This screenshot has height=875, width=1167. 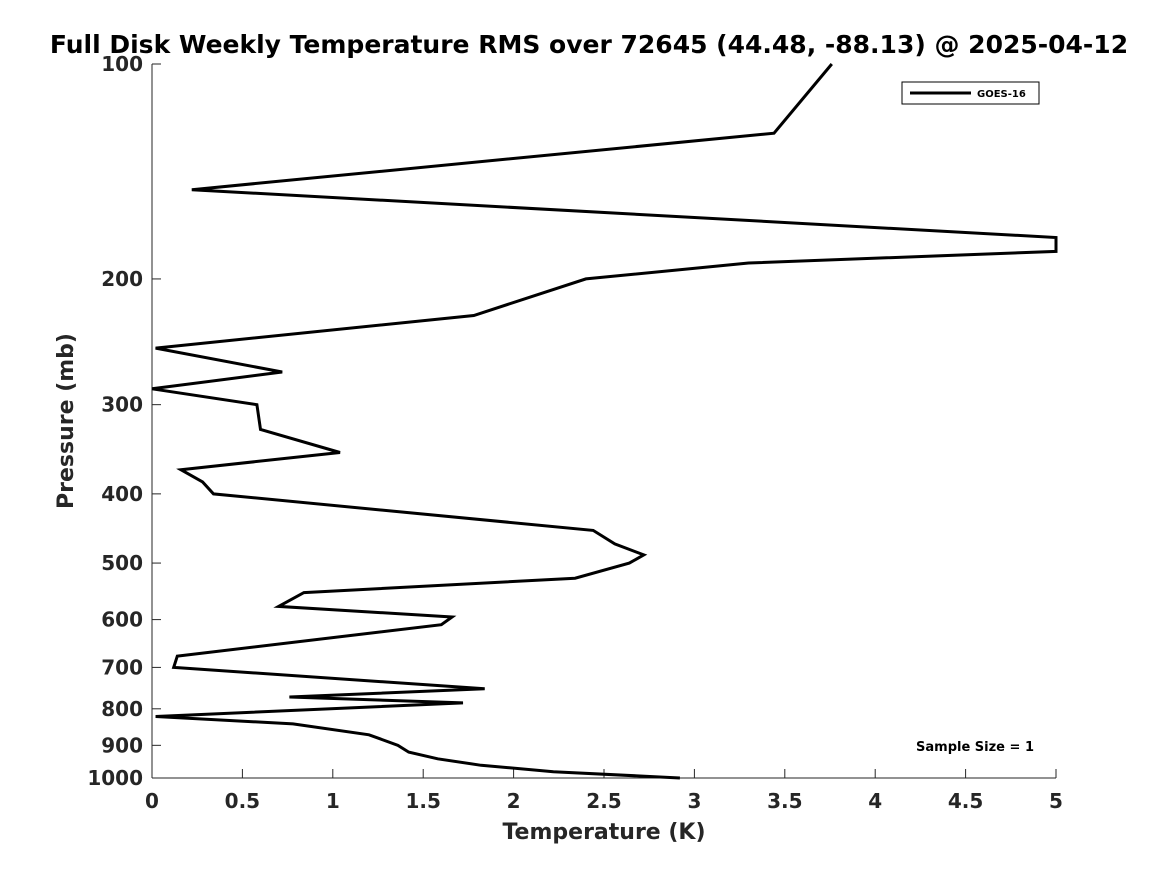 What do you see at coordinates (122, 745) in the screenshot?
I see `y-tick-label: 900` at bounding box center [122, 745].